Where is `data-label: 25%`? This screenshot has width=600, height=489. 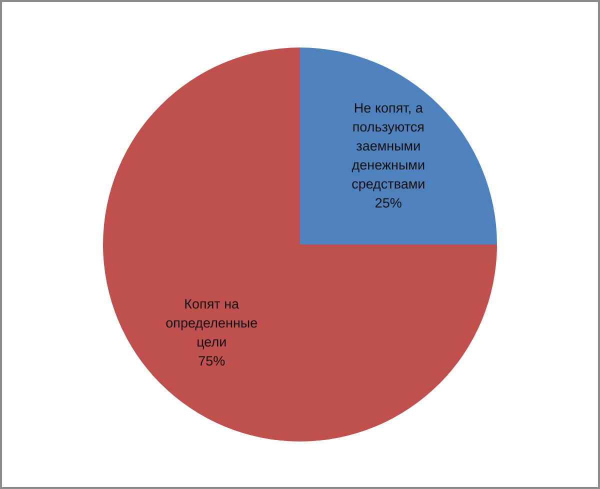 data-label: 25% is located at coordinates (388, 203).